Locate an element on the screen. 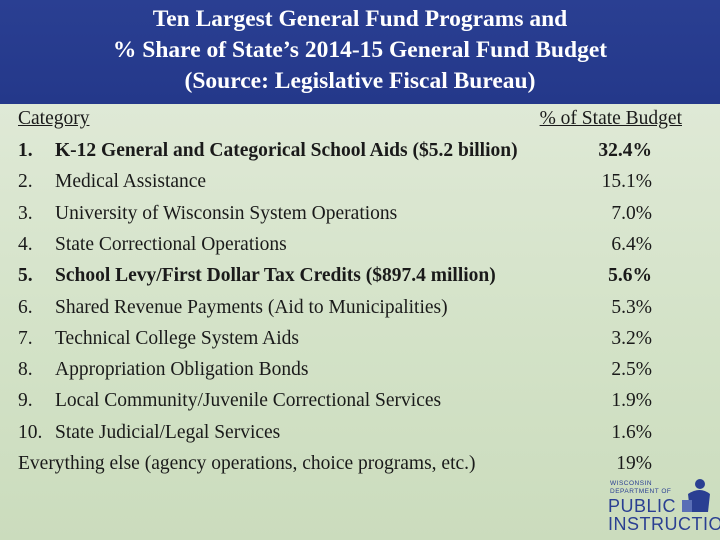  logo-line-4: INSTRUCTION is located at coordinates (664, 524).